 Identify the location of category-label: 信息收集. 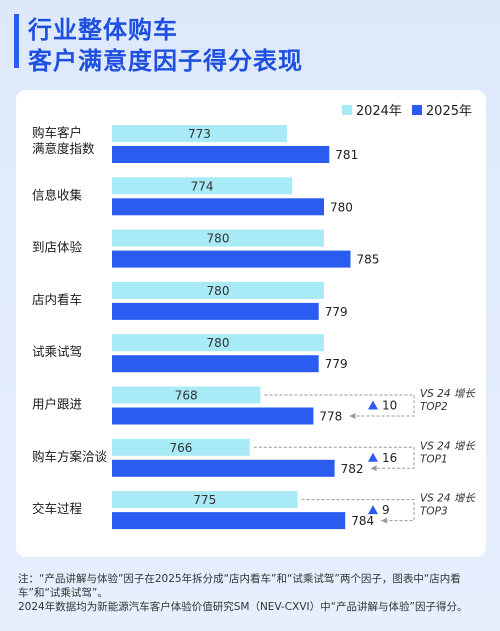
(57, 194).